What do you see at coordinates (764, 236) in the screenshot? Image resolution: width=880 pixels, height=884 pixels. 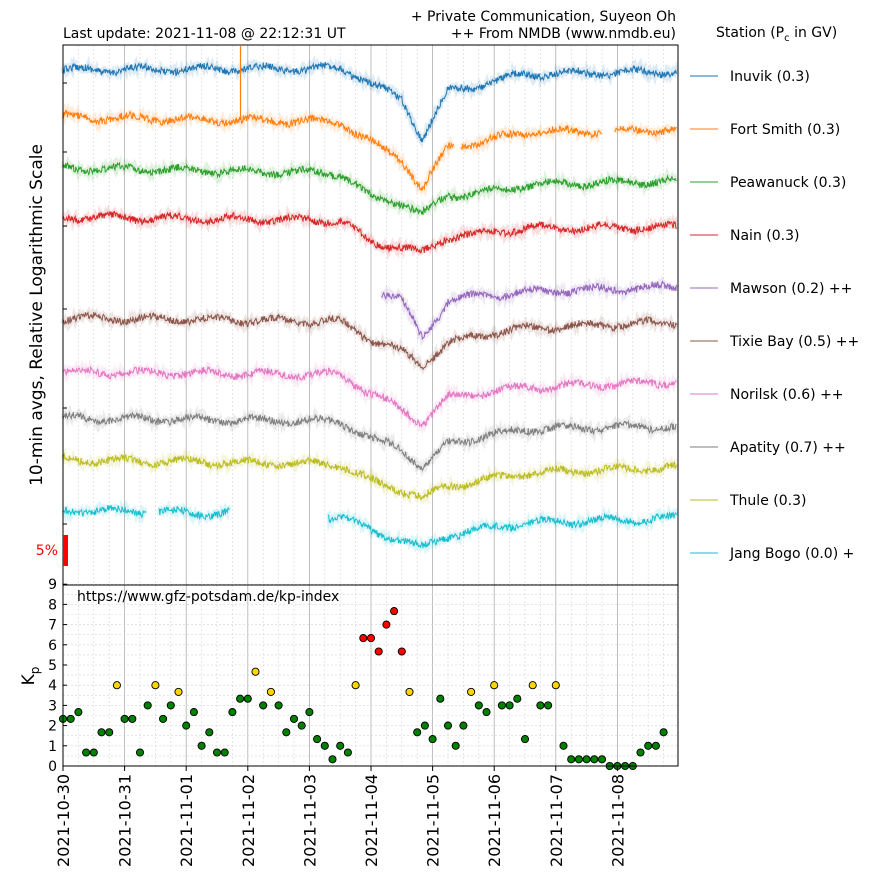 I see `legend-entry: Nain (0.3)` at bounding box center [764, 236].